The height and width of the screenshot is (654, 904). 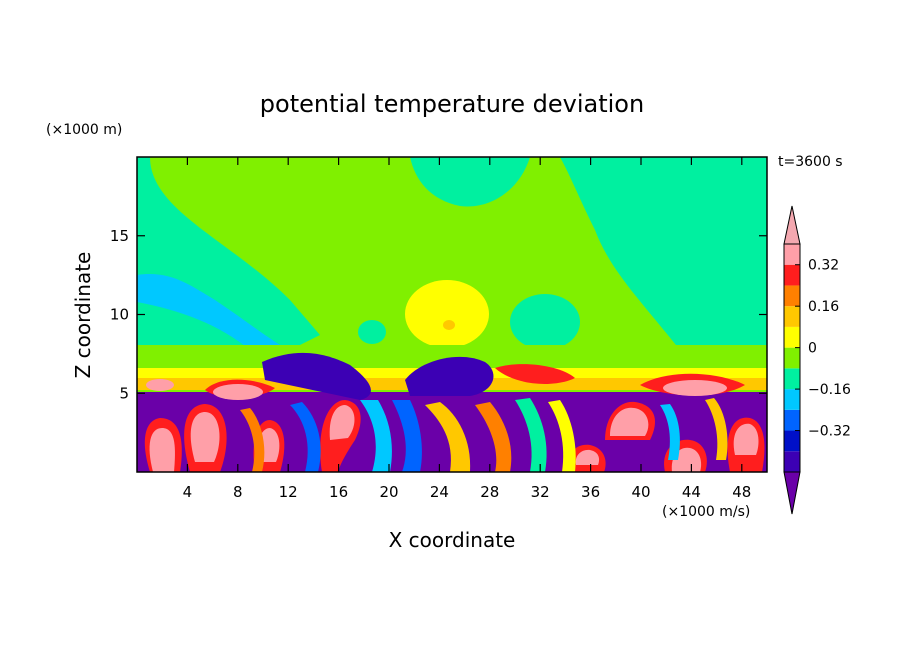 I want to click on colorbar-tick-label: −0.32, so click(x=829, y=432).